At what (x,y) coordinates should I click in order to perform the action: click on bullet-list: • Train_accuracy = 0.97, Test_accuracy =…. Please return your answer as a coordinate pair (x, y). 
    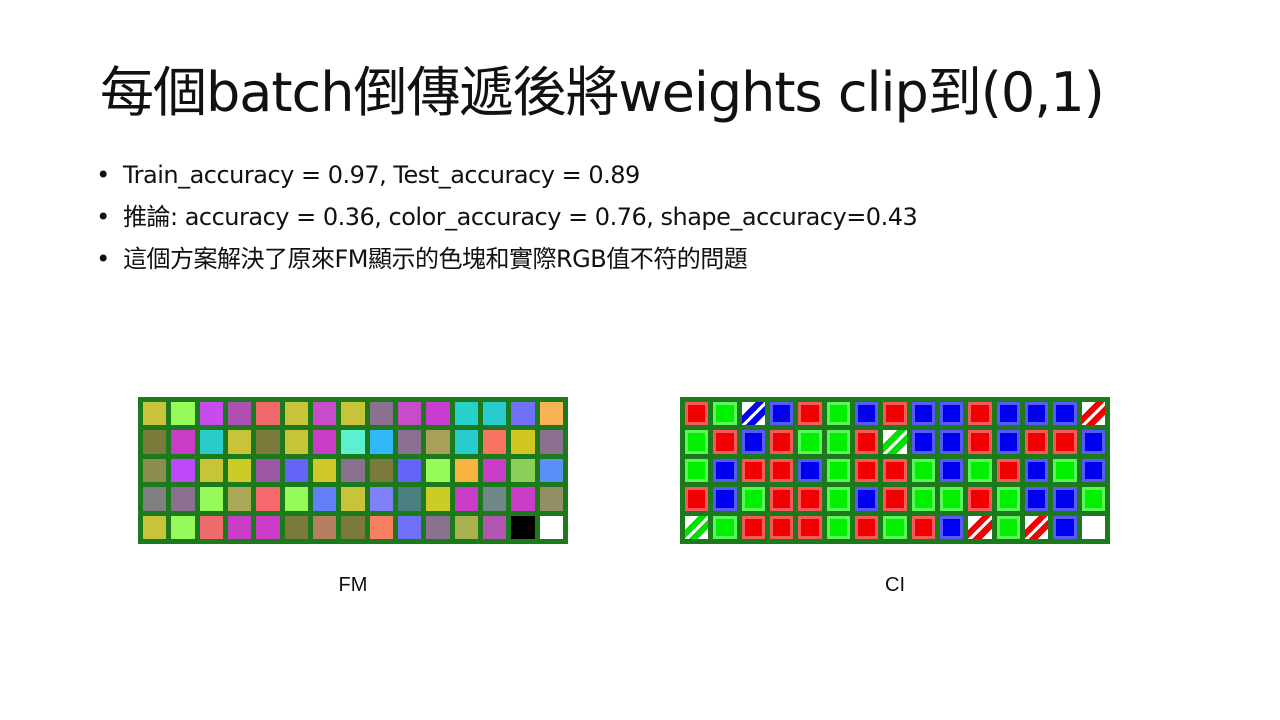
    Looking at the image, I should click on (507, 217).